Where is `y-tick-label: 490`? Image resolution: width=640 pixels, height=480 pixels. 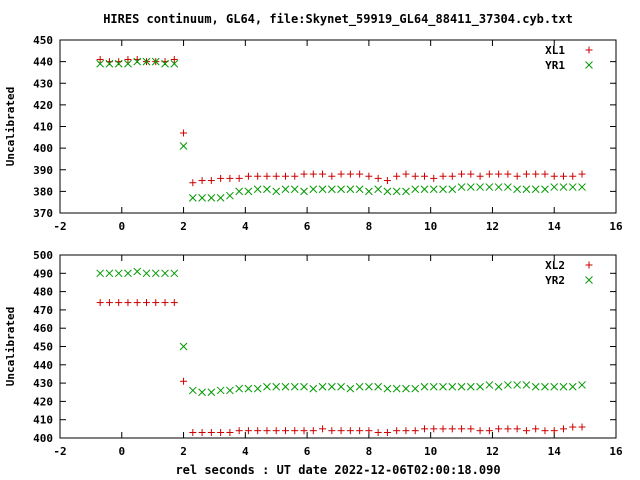
y-tick-label: 490 is located at coordinates (43, 273).